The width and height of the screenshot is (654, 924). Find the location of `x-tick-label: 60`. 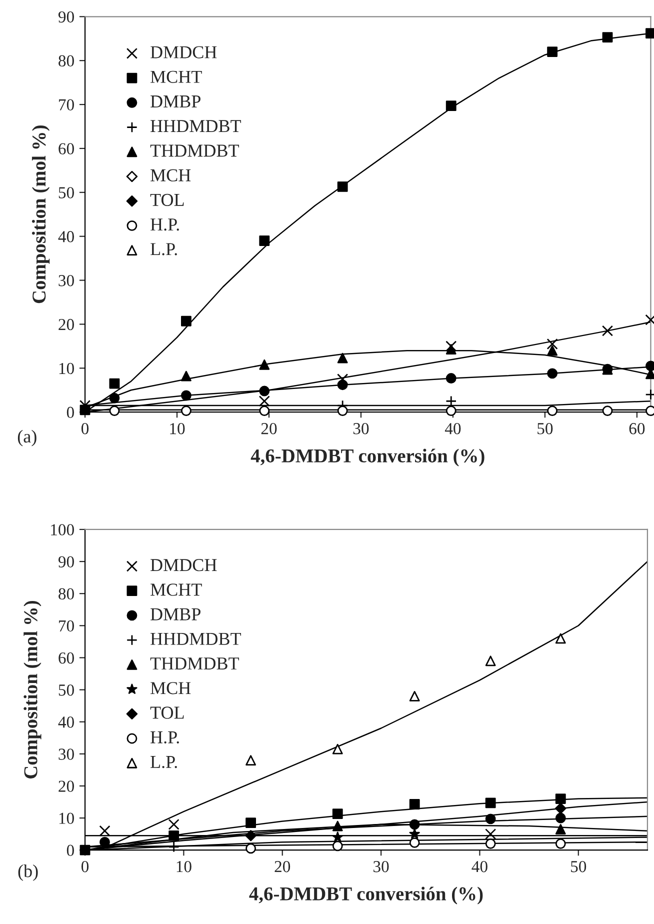

x-tick-label: 60 is located at coordinates (637, 428).